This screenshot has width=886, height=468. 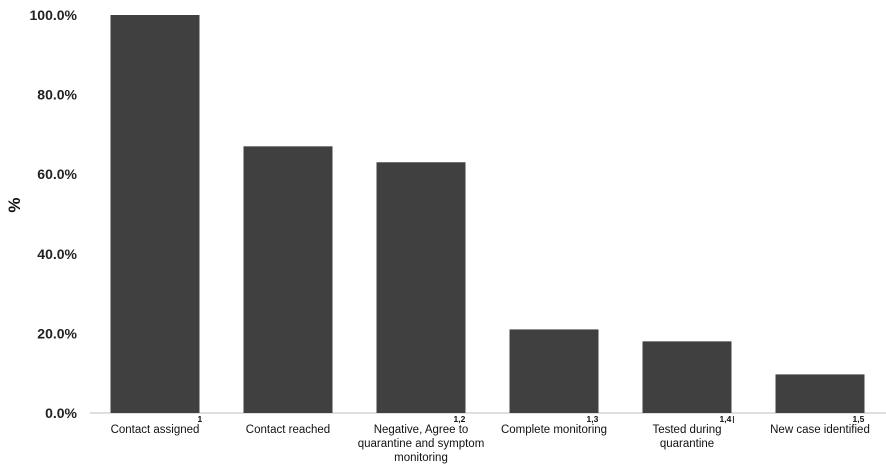 I want to click on footnote-superscript: 1, so click(x=200, y=419).